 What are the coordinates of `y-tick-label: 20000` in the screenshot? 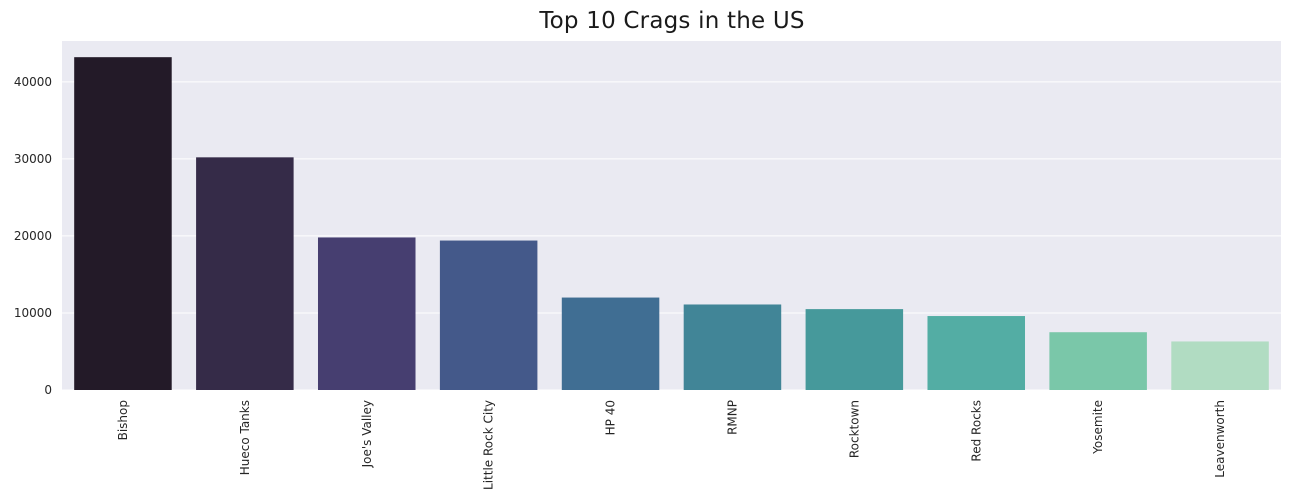 It's located at (33, 236).